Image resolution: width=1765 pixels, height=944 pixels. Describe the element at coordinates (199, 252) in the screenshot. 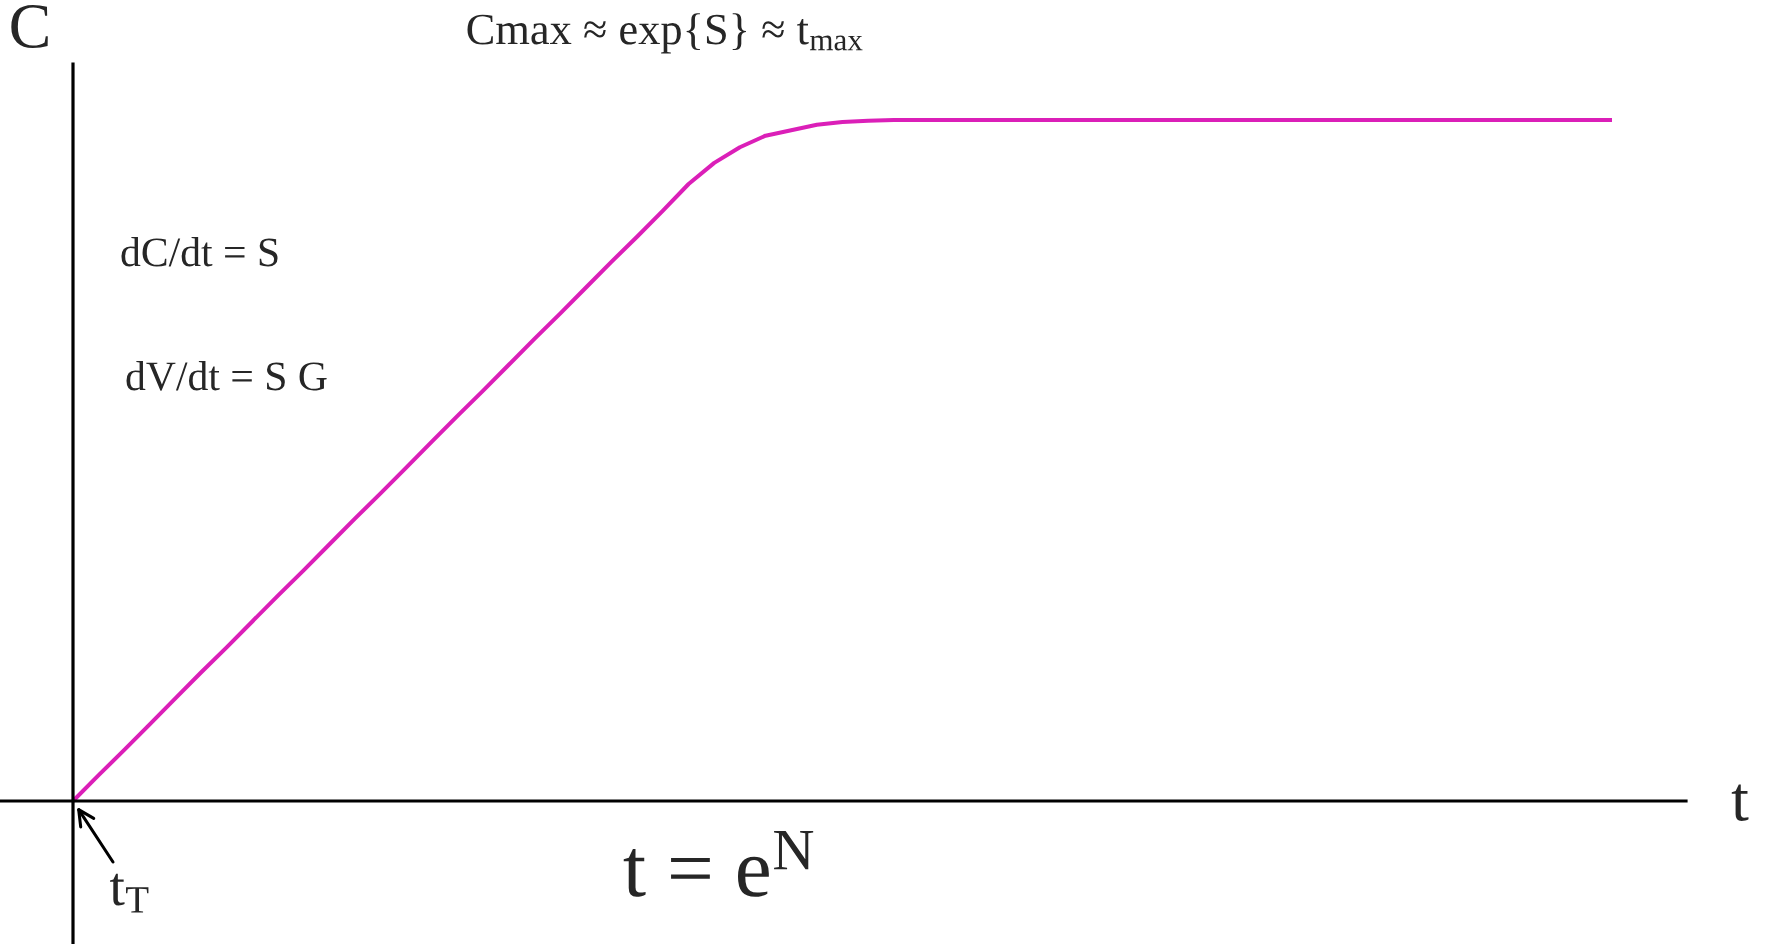

I see `annotation: dC/dt = S` at that location.